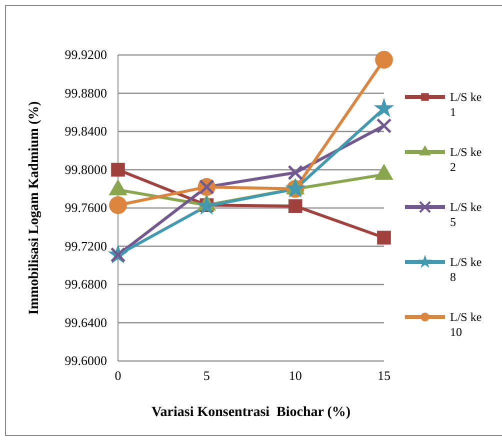  I want to click on y-axis-title: Immobilisasi Logam Kadmium (%), so click(34, 207).